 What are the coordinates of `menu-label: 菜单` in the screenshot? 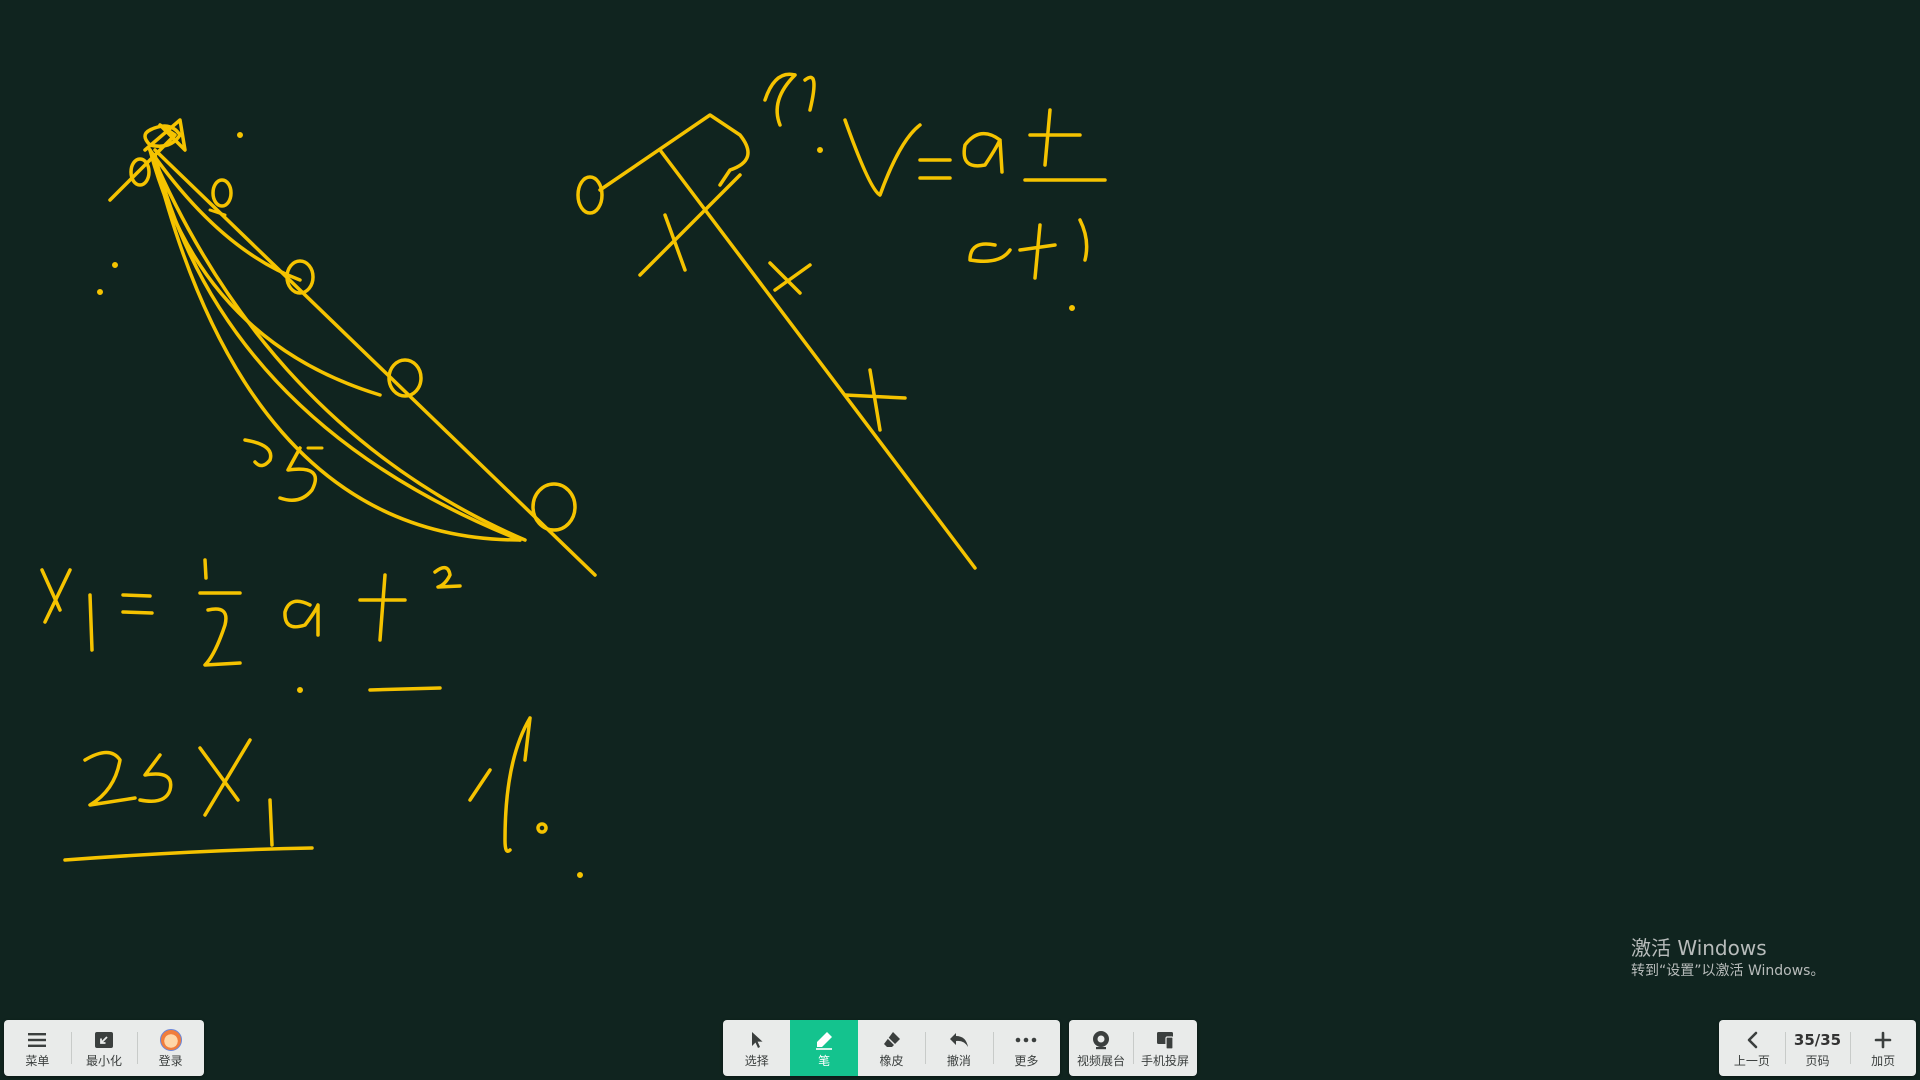 It's located at (37, 1060).